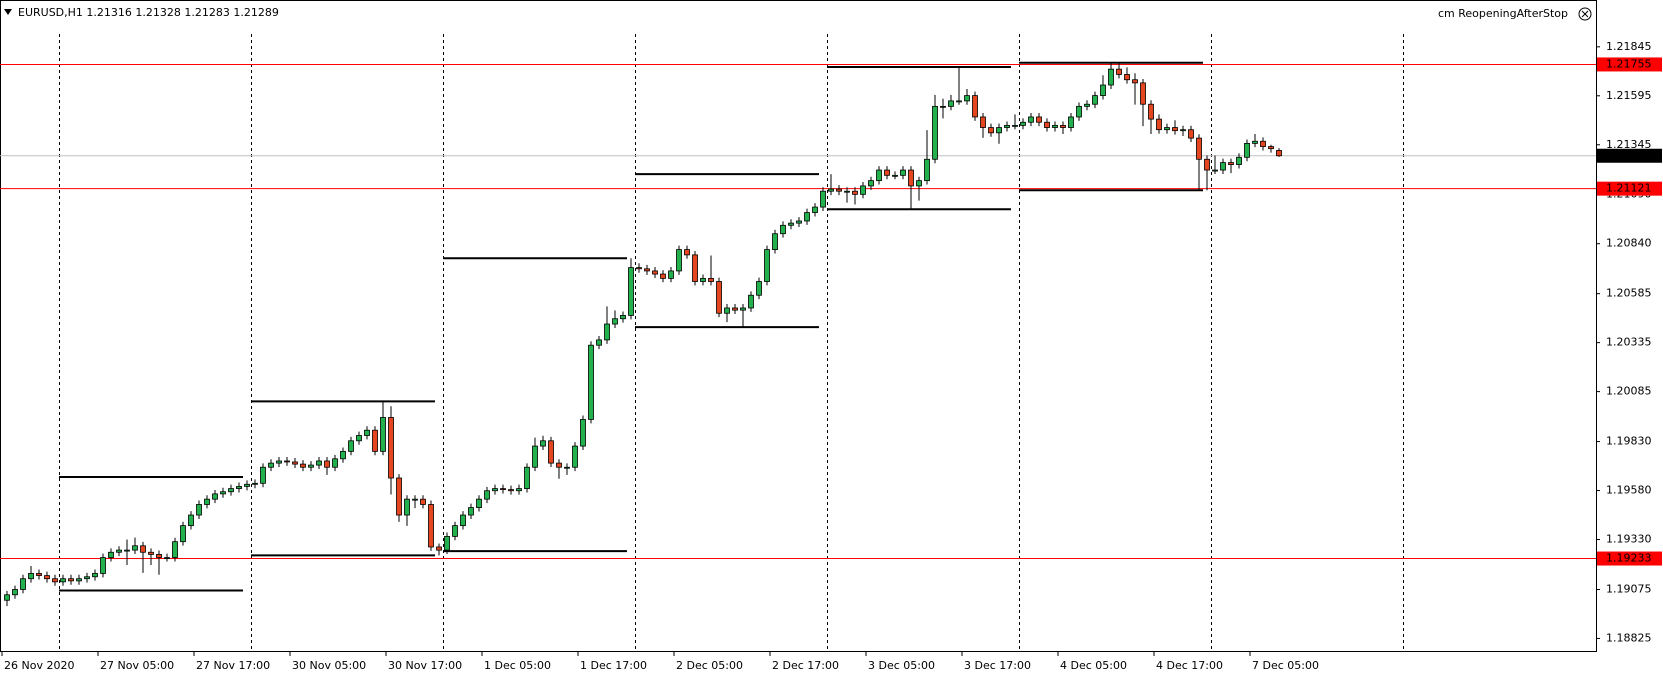 This screenshot has height=678, width=1663. I want to click on x-tick-label: 2 Dec 05:00, so click(709, 665).